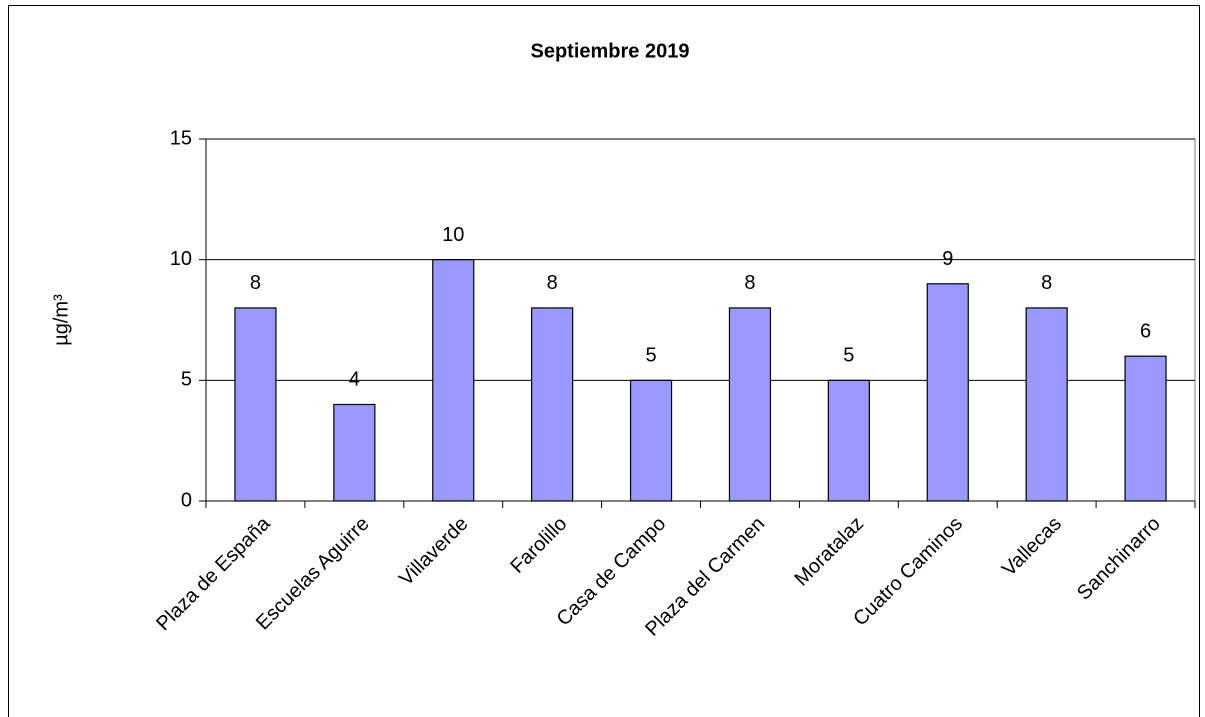 Image resolution: width=1205 pixels, height=717 pixels. What do you see at coordinates (186, 380) in the screenshot?
I see `y-tick-label: 5` at bounding box center [186, 380].